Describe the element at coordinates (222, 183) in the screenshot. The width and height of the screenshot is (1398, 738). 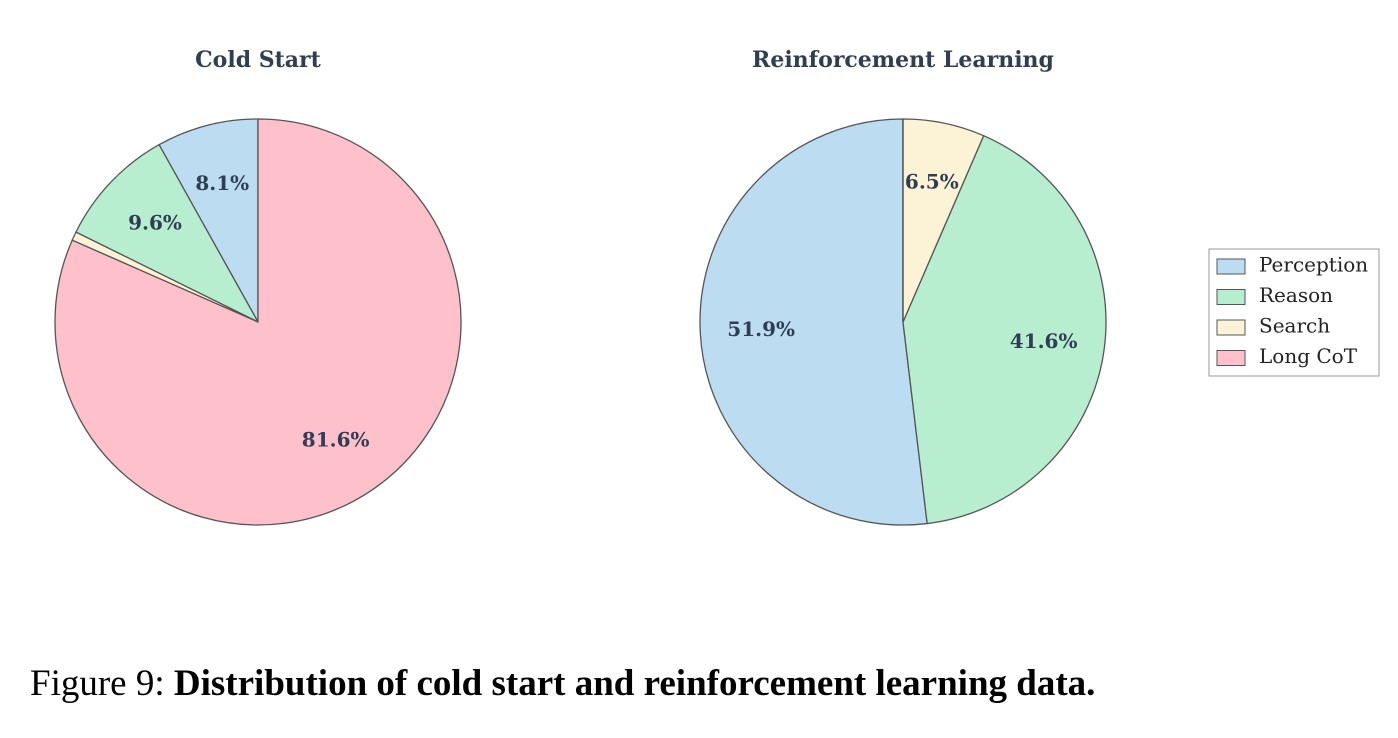
I see `slice-label: 8.1%` at that location.